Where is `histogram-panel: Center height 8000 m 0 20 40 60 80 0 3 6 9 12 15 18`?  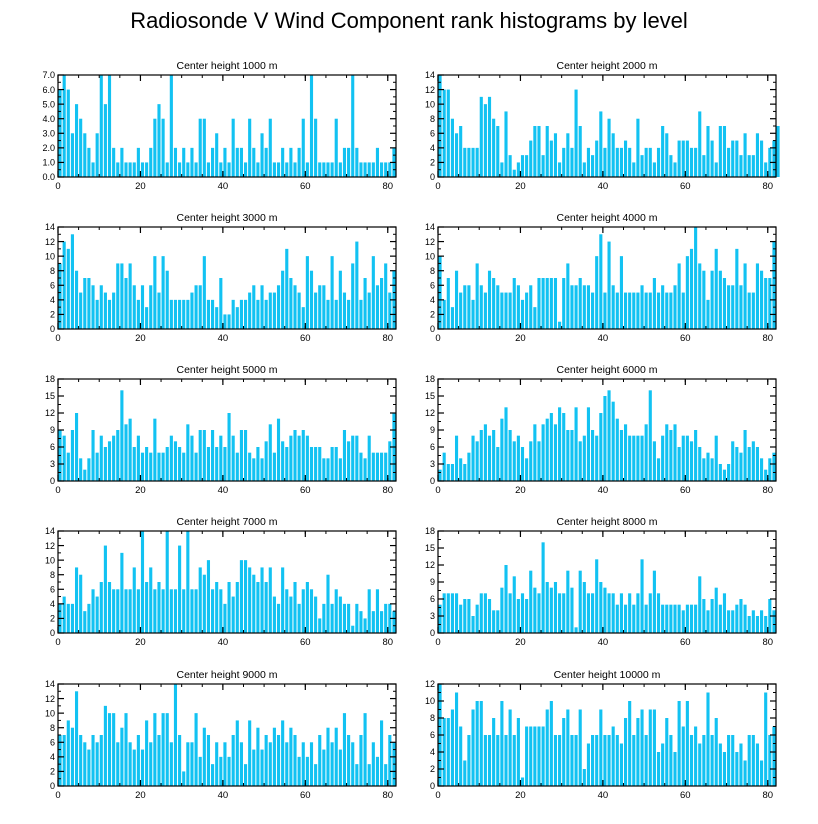 histogram-panel: Center height 8000 m 0 20 40 60 80 0 3 6 9 12 15 18 is located at coordinates (601, 582).